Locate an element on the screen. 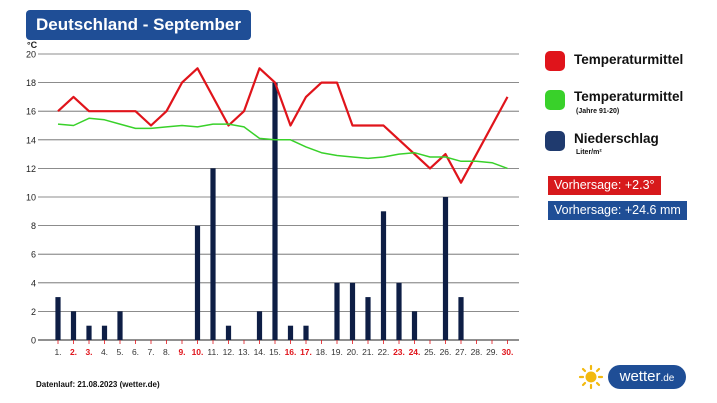  y-tick-label: 18 is located at coordinates (31, 83).